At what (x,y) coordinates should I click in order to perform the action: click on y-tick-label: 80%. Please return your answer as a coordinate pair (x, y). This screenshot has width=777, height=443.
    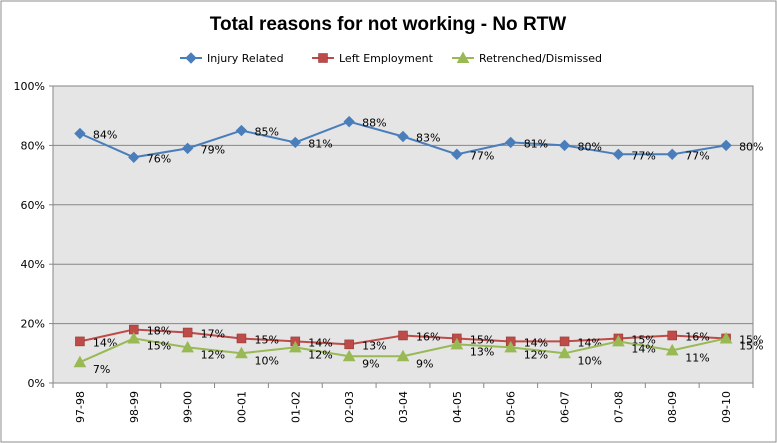
    Looking at the image, I should click on (33, 145).